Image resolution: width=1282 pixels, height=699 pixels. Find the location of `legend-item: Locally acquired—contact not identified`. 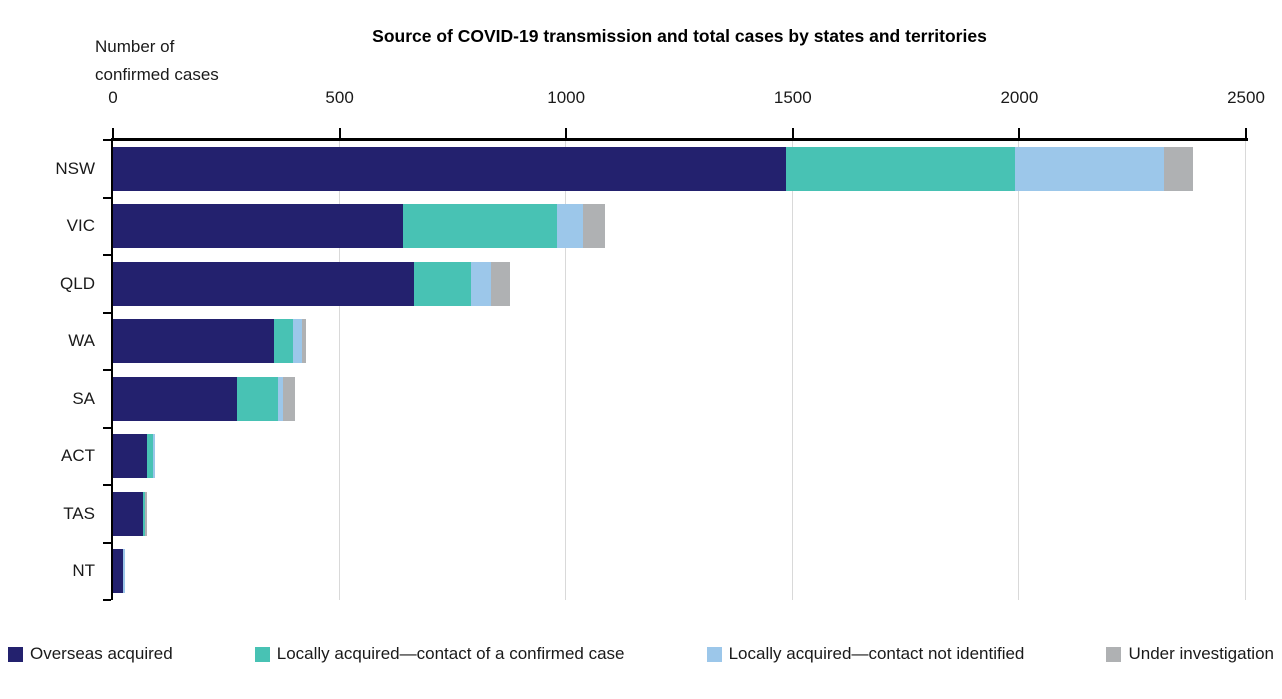

legend-item: Locally acquired—contact not identified is located at coordinates (865, 654).